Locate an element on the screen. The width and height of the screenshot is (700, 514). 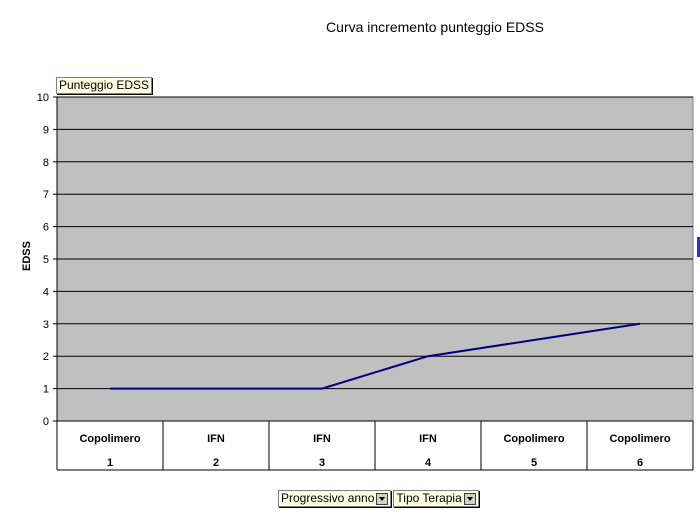
y-tick-label: 2 is located at coordinates (46, 357).